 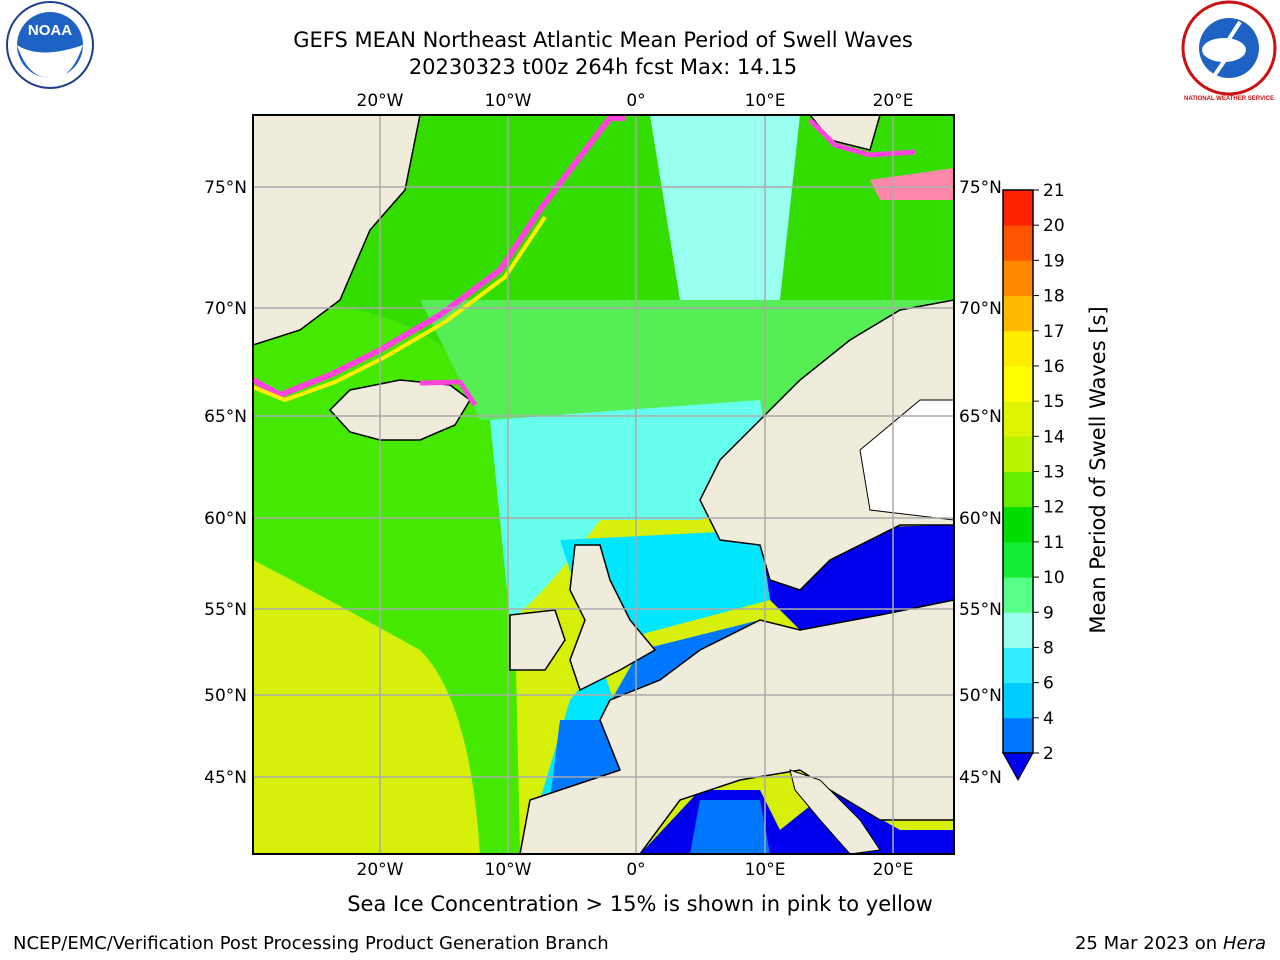 I want to click on colorbar-tick-label: 9, so click(x=1048, y=613).